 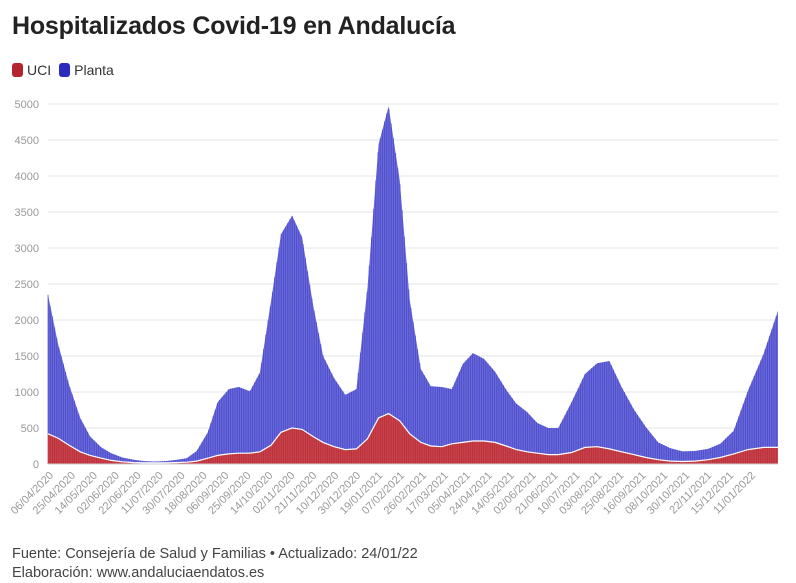 I want to click on y-tick-500: 500, so click(x=30, y=429).